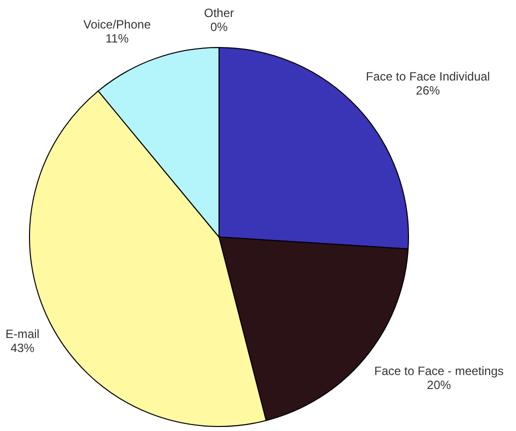 The height and width of the screenshot is (431, 516). What do you see at coordinates (428, 76) in the screenshot?
I see `slice-label: Face to Face Individual` at bounding box center [428, 76].